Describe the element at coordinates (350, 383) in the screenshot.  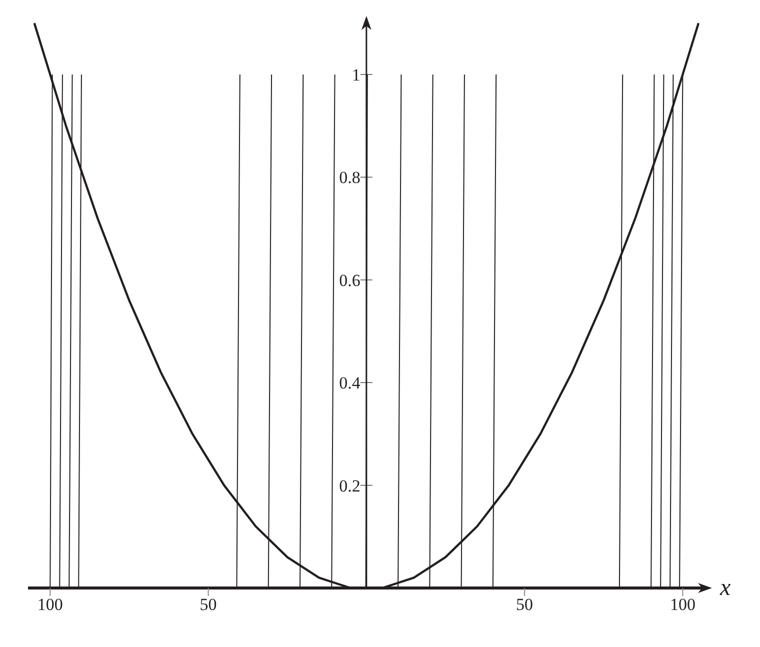
I see `y-tick-label: 0.4` at that location.